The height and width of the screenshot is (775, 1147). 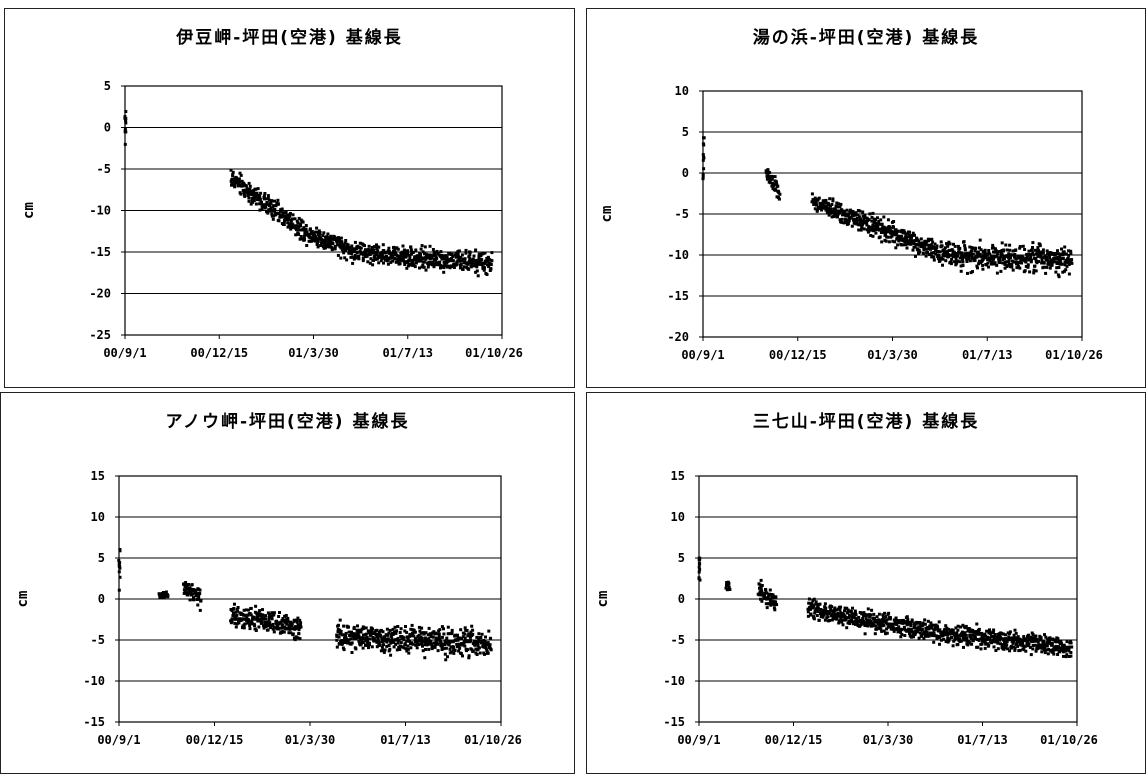 I want to click on x-tick-label: 01/3/30, so click(x=310, y=740).